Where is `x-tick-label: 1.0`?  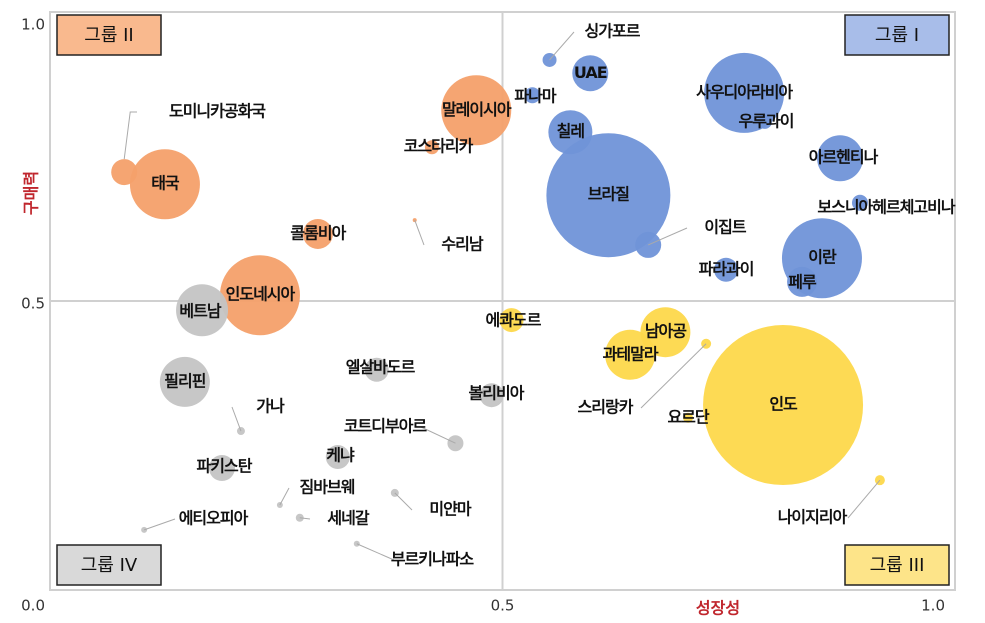
x-tick-label: 1.0 is located at coordinates (933, 606).